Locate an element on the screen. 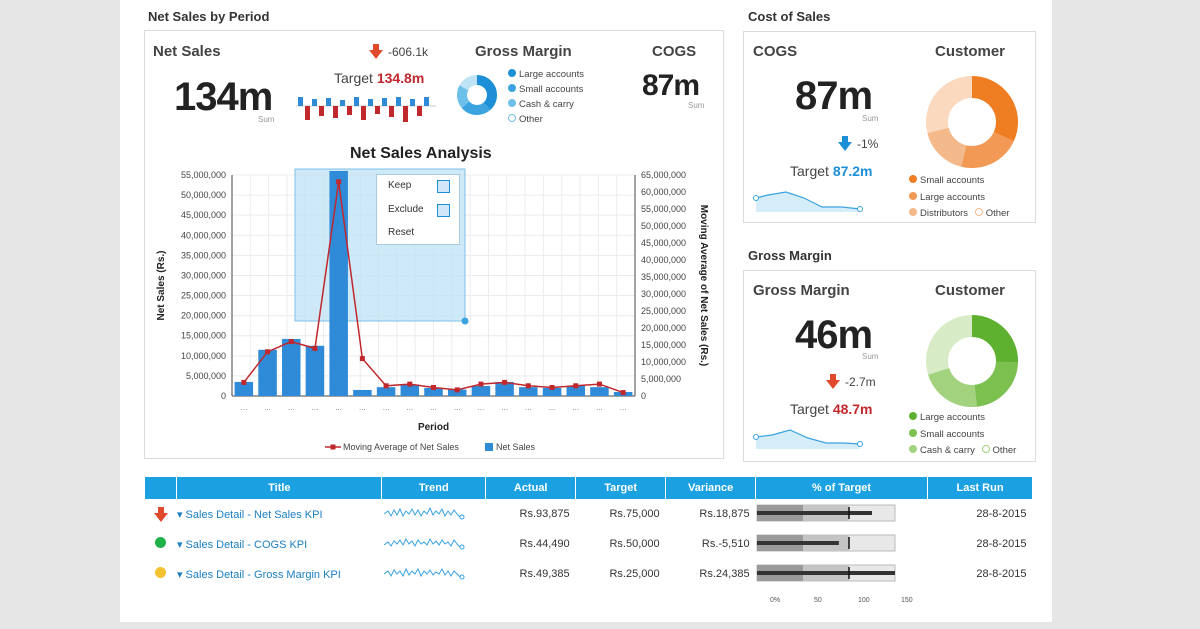  title-cell: ▾ Sales Detail - Gross Margin KPI is located at coordinates (279, 574).